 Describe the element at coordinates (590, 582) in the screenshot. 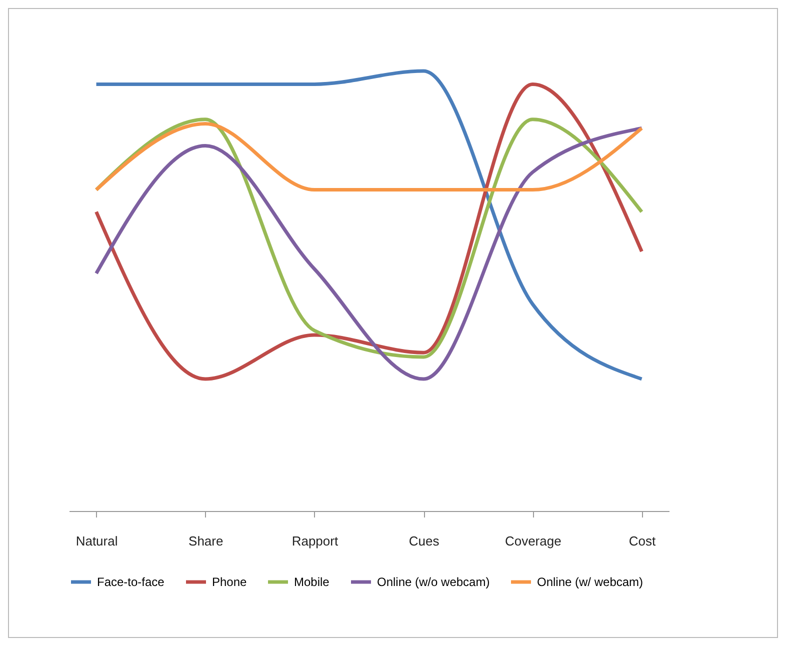

I see `legend-label: Online (w/ webcam)` at that location.